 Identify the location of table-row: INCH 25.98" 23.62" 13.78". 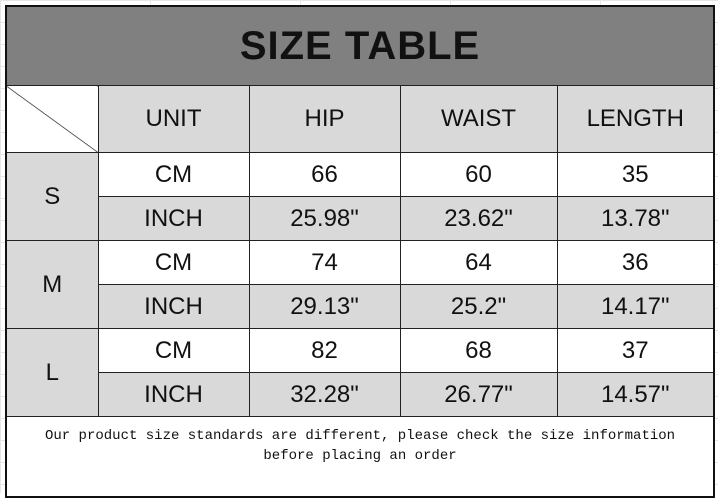
(360, 218).